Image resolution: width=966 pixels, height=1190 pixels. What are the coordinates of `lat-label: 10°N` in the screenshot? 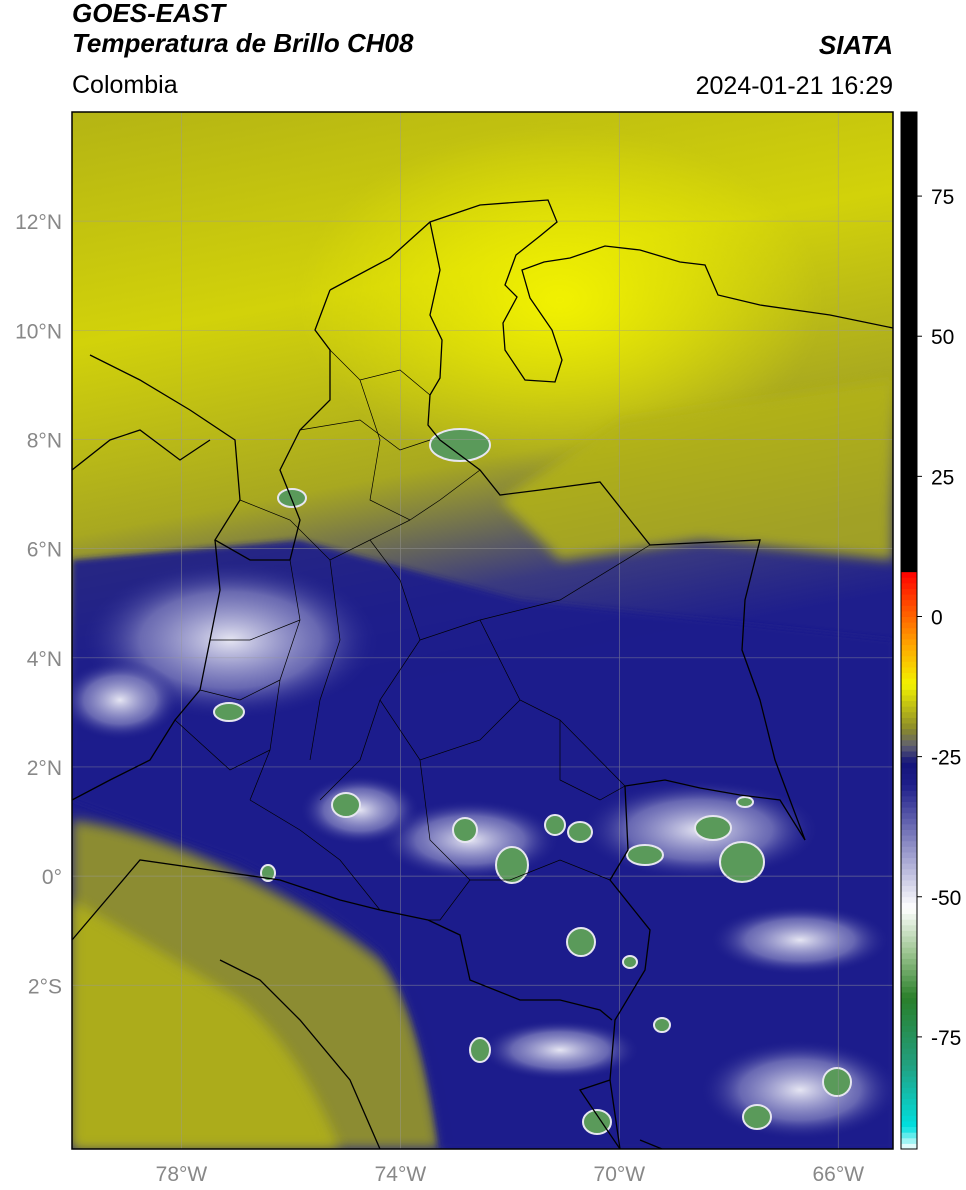 It's located at (38, 331).